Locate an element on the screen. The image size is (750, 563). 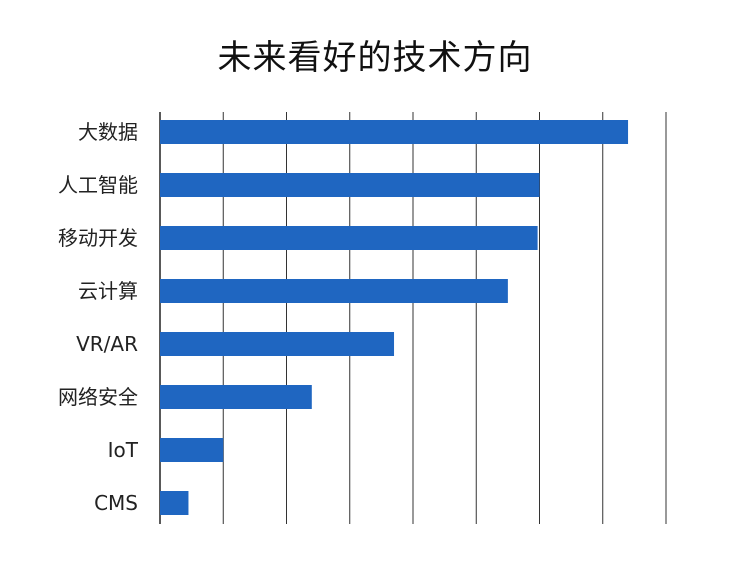
category-label: 网络安全 is located at coordinates (98, 397).